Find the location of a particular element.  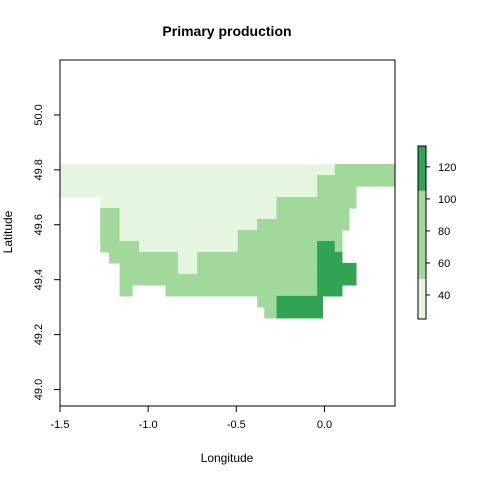

legend-tick-label: 120 is located at coordinates (447, 168).